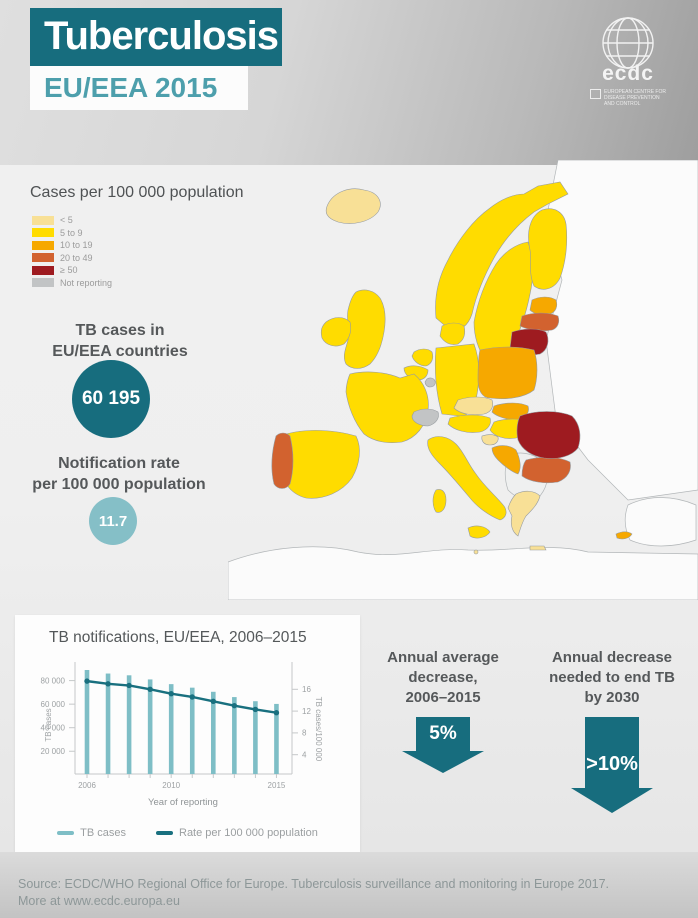  What do you see at coordinates (248, 833) in the screenshot?
I see `chart-legend-label-rate: Rate per 100 000 population` at bounding box center [248, 833].